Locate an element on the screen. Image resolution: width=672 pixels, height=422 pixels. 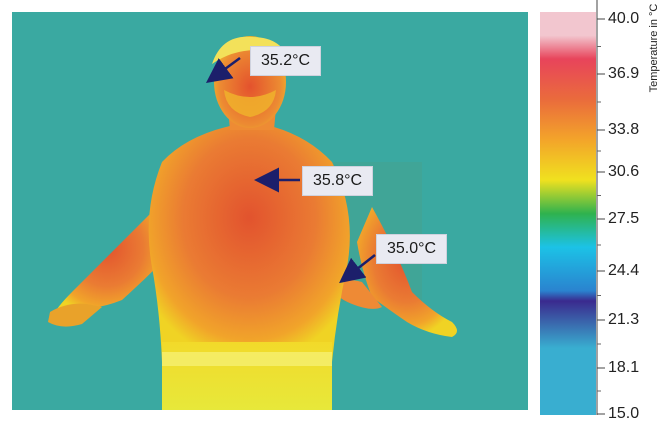
color-scale-title: Temperature in °C is located at coordinates (654, 48).